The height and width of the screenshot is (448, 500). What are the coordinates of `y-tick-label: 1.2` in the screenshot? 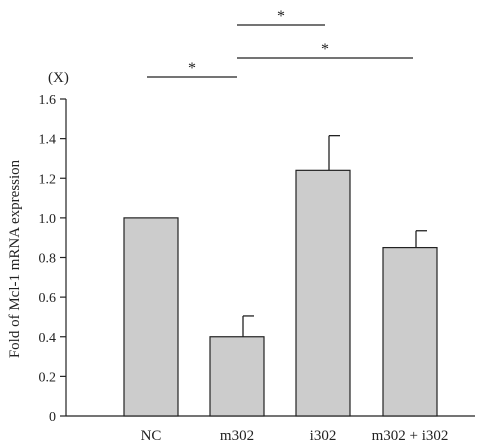 It's located at (48, 179).